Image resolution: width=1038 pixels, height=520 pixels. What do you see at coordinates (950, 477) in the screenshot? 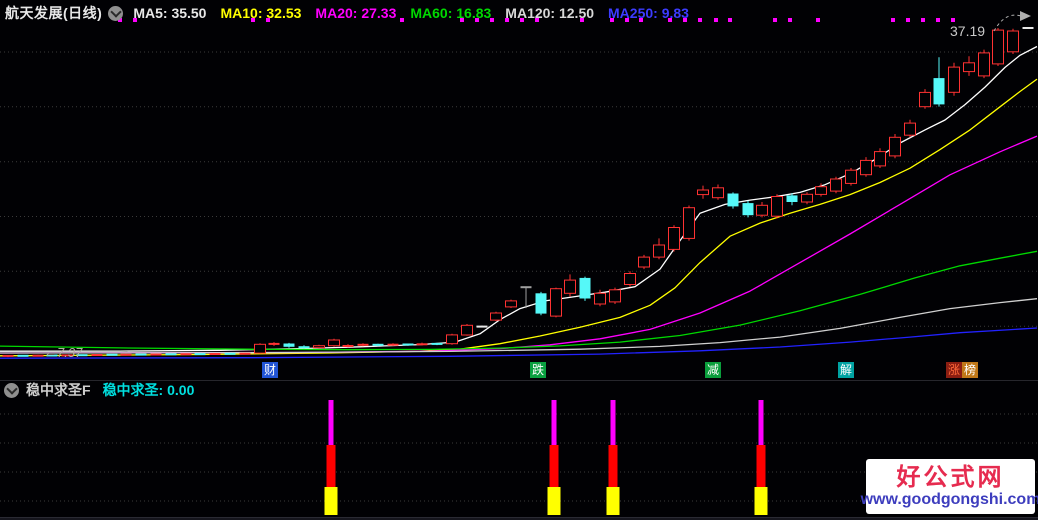
I see `watermark-site-name: 好公式网` at bounding box center [950, 477].